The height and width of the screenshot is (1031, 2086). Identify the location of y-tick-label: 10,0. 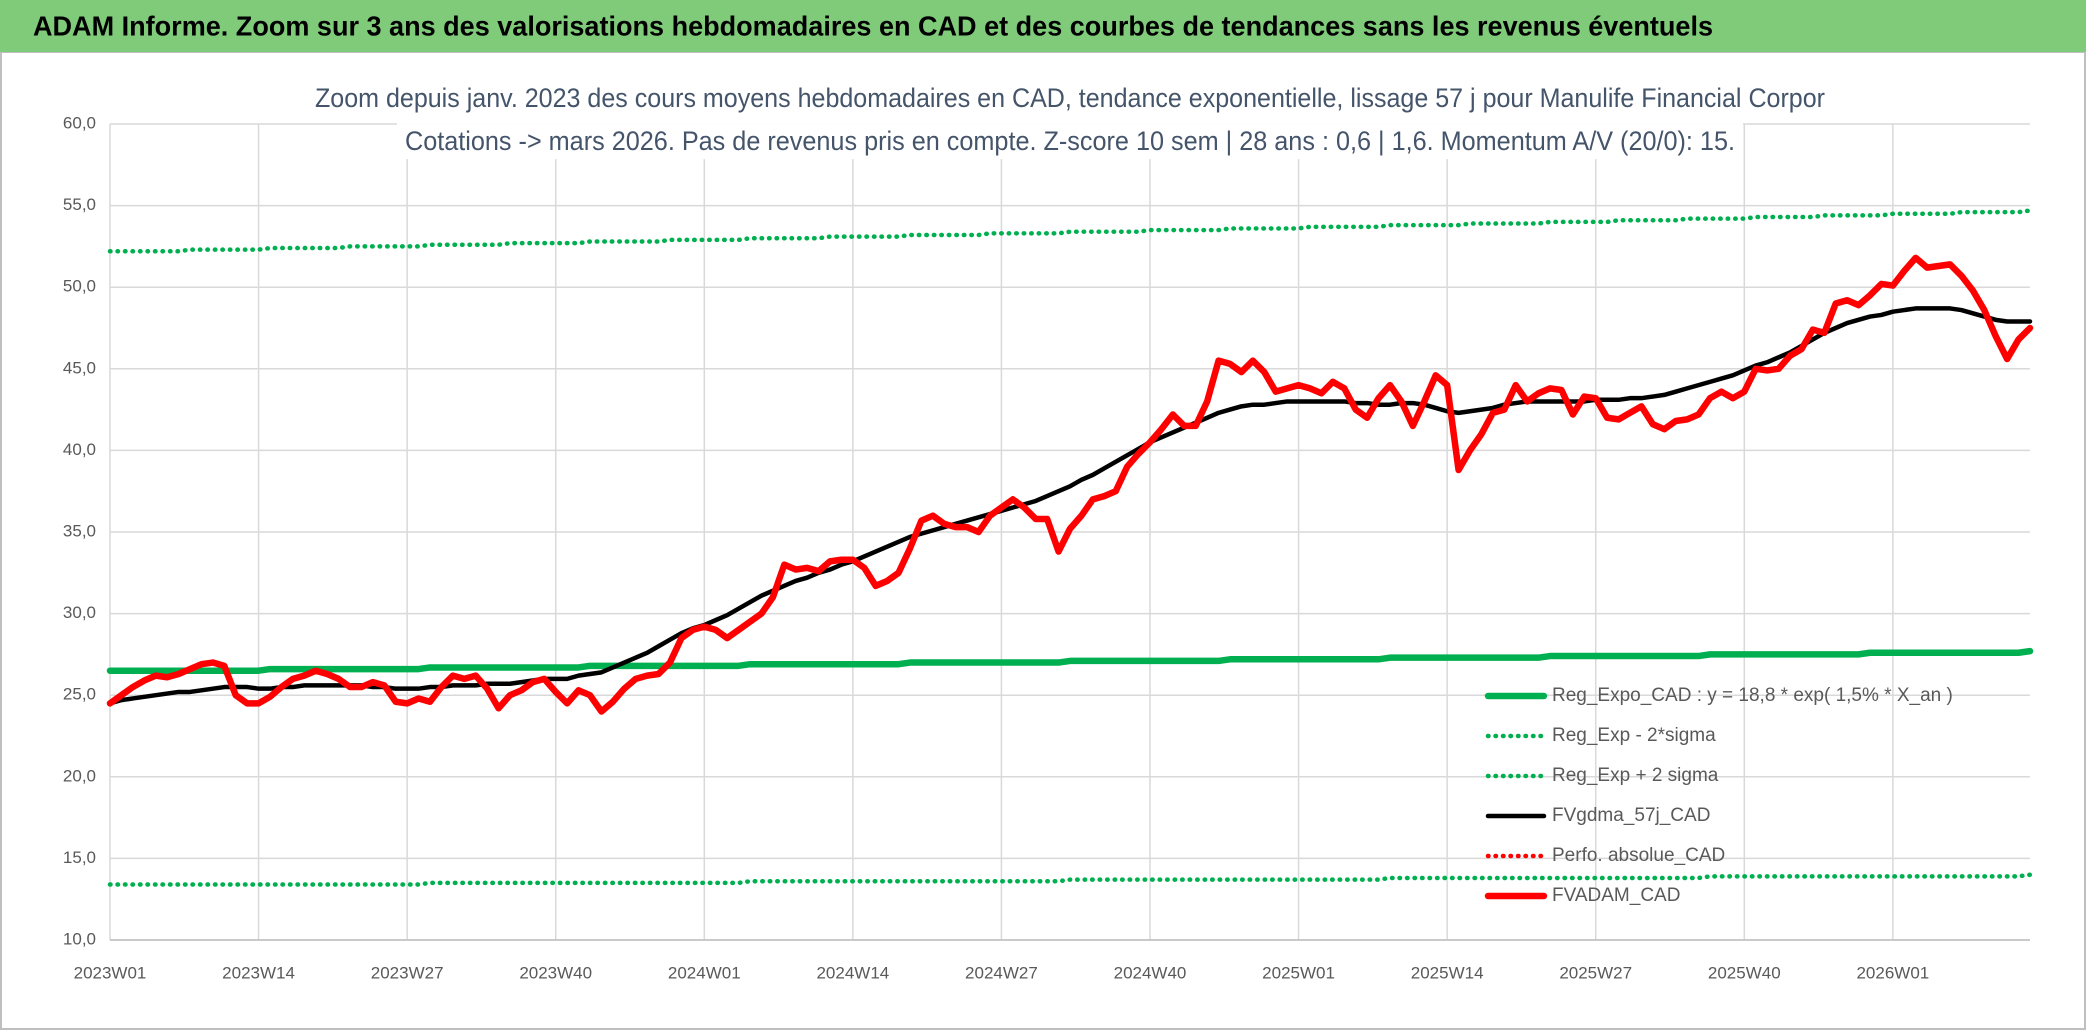
(79, 938).